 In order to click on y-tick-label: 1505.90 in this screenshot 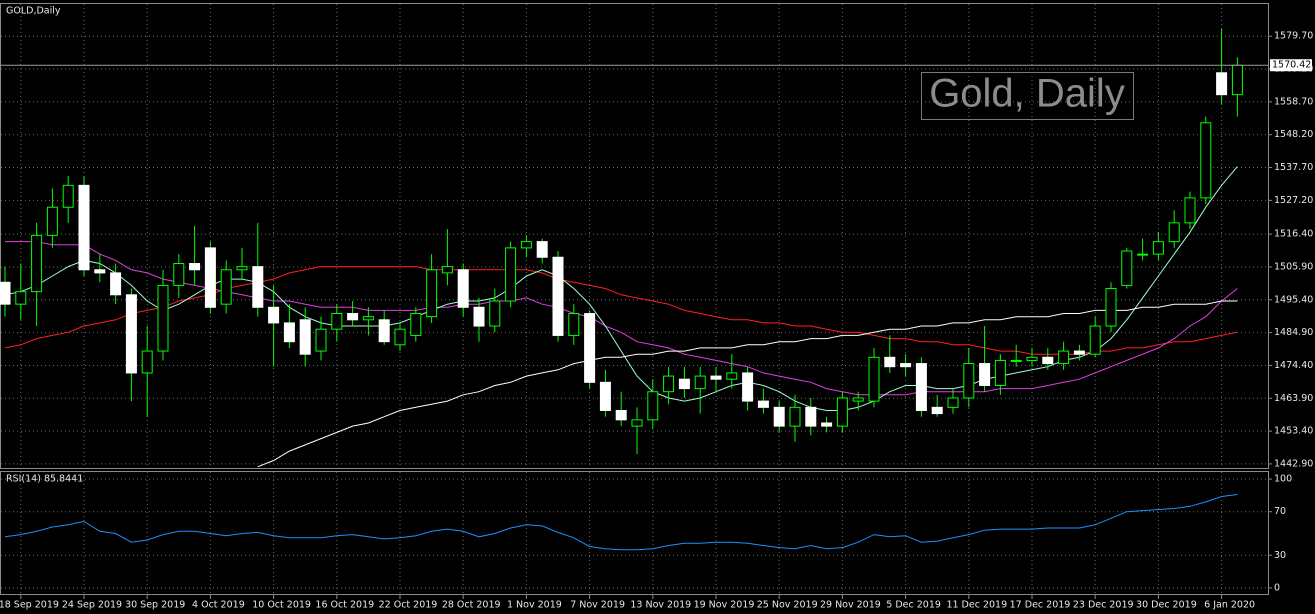, I will do `click(1293, 266)`.